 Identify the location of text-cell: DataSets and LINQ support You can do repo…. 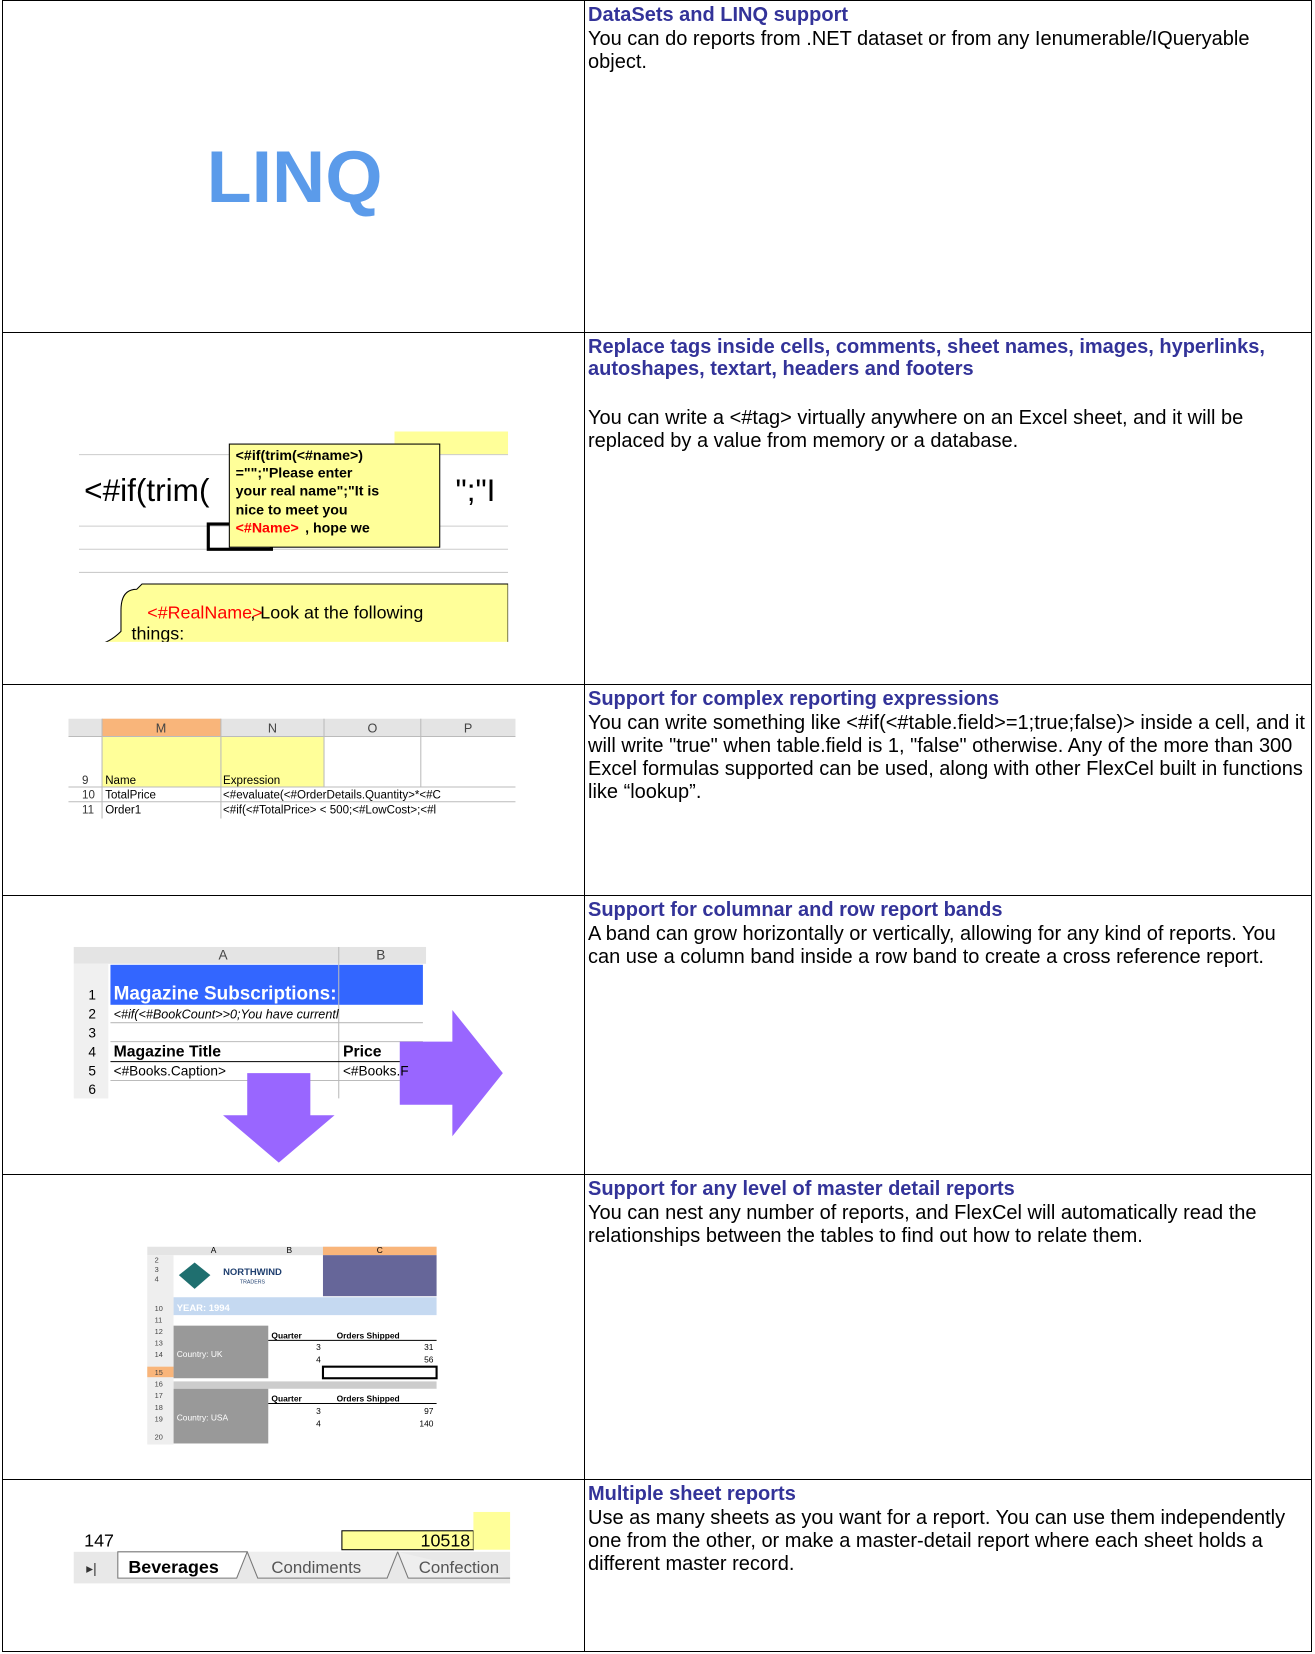
(948, 166).